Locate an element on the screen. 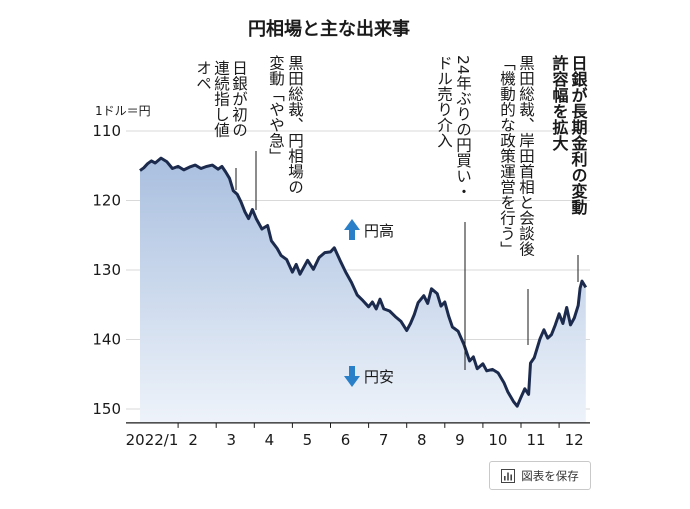  x-tick-label: 6 is located at coordinates (346, 440).